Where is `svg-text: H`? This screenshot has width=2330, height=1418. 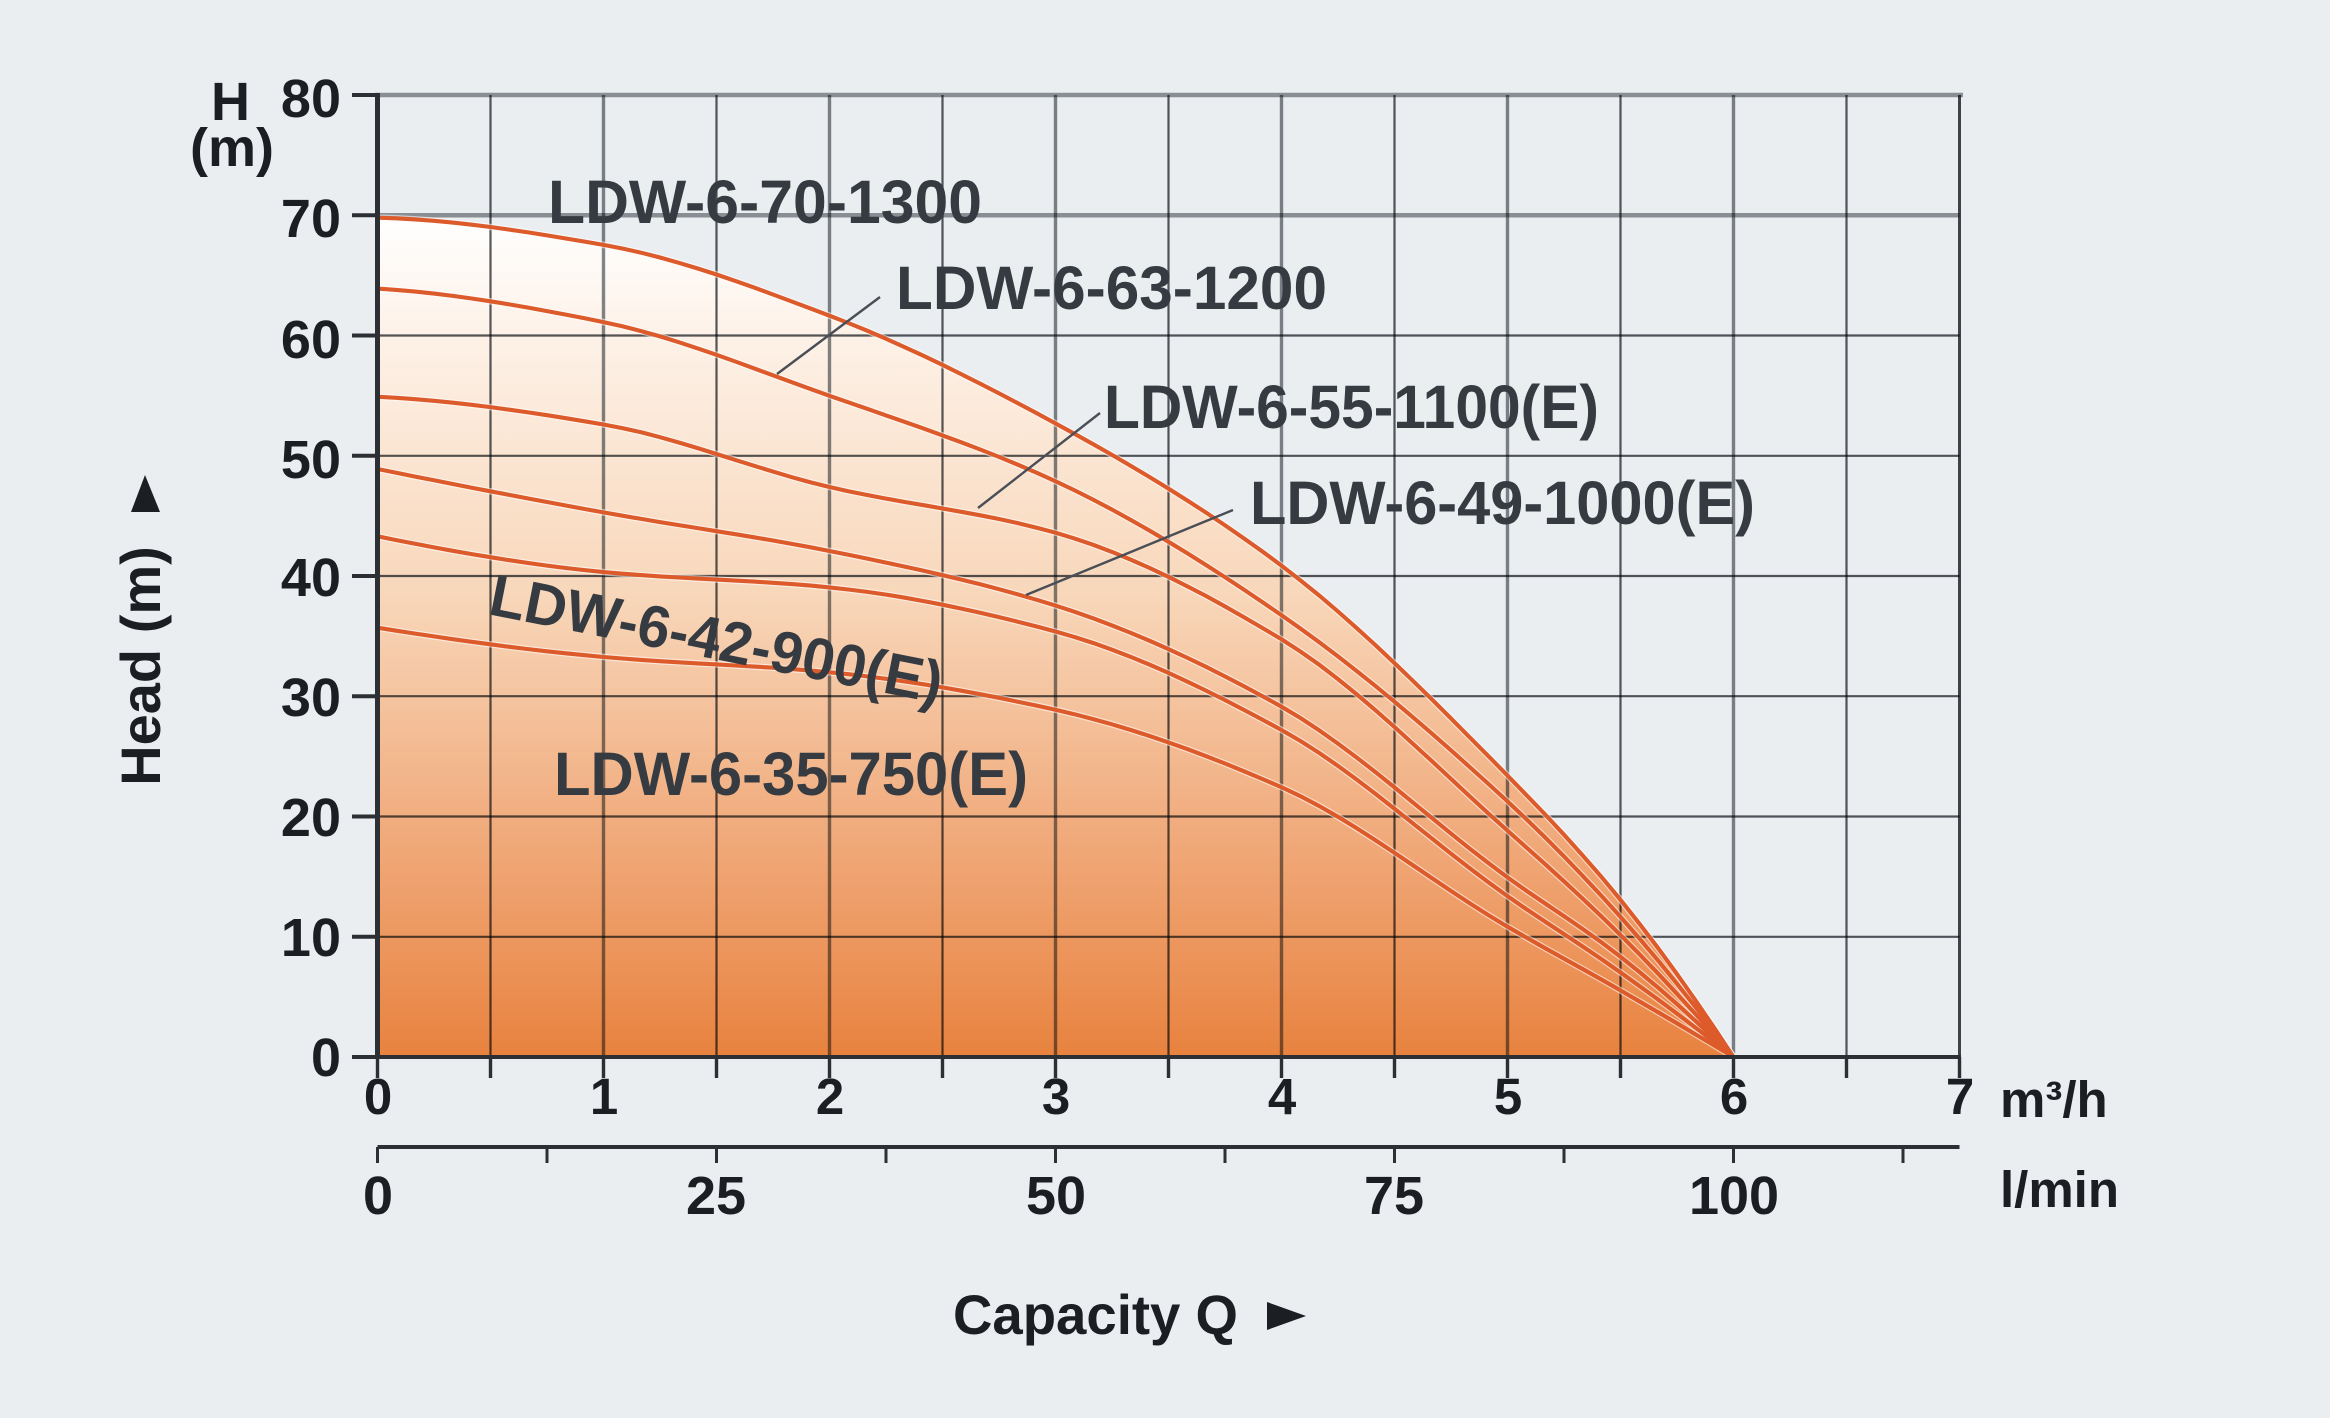 svg-text: H is located at coordinates (230, 102).